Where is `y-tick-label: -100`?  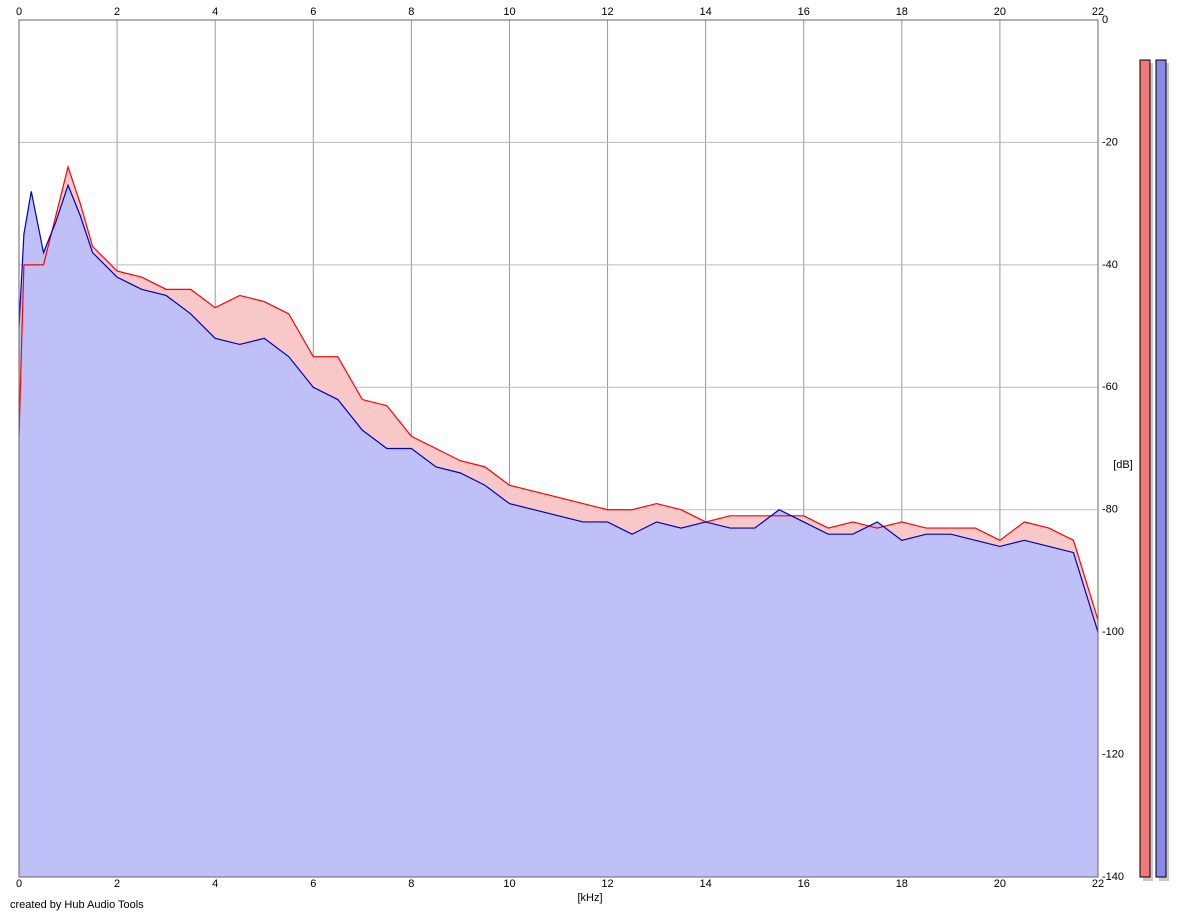
y-tick-label: -100 is located at coordinates (1113, 632).